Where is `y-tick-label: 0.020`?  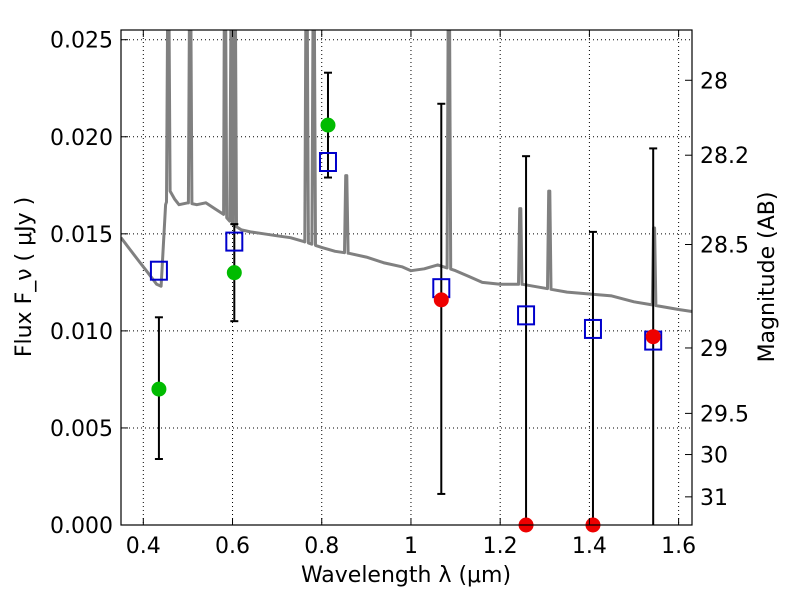
y-tick-label: 0.020 is located at coordinates (81, 138).